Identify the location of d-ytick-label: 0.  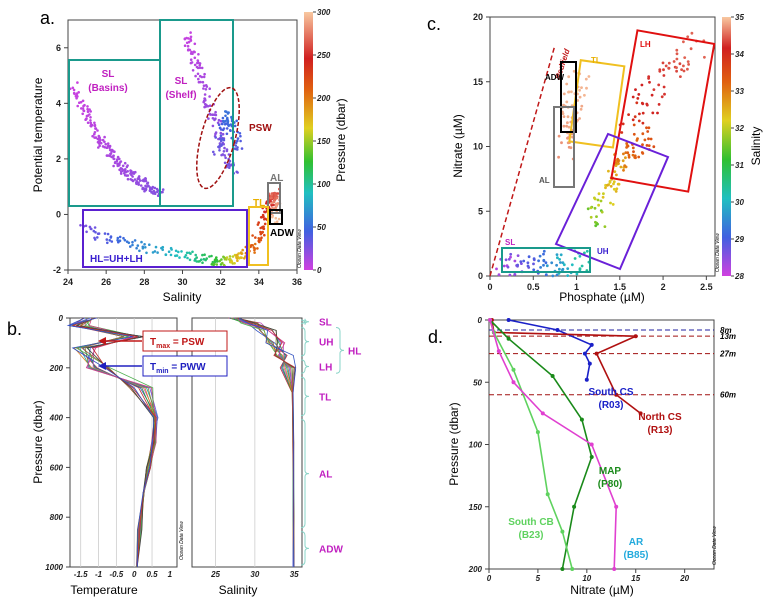
(480, 320).